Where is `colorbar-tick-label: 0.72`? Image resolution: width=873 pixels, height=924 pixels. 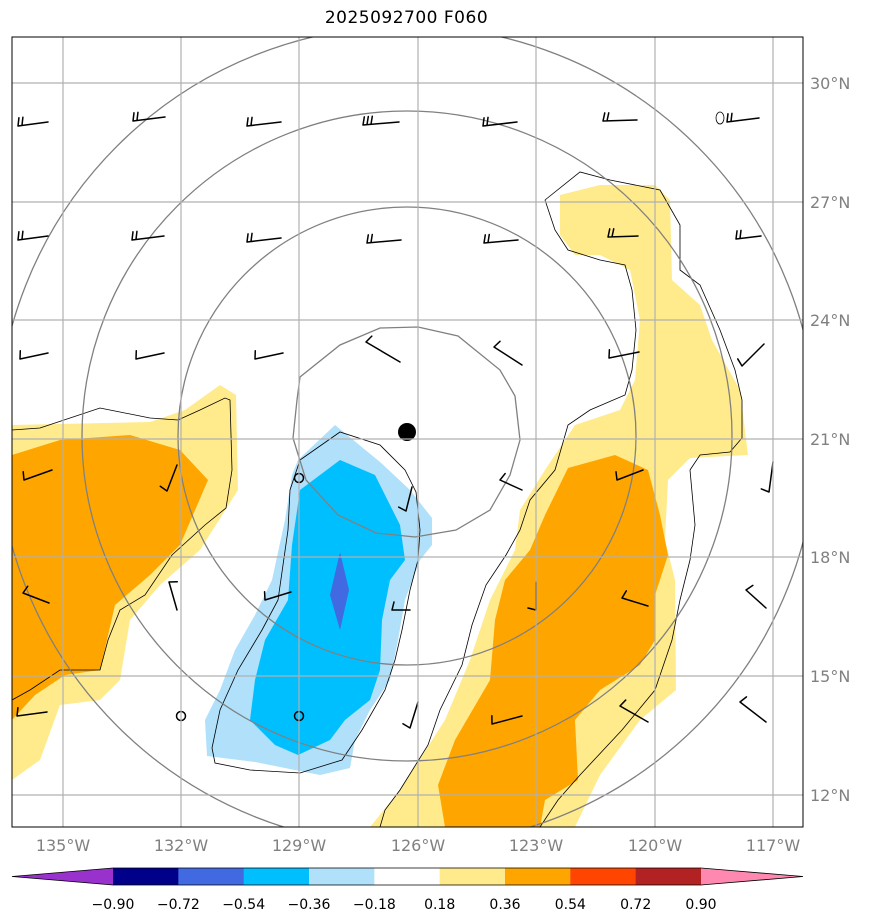
colorbar-tick-label: 0.72 is located at coordinates (635, 905).